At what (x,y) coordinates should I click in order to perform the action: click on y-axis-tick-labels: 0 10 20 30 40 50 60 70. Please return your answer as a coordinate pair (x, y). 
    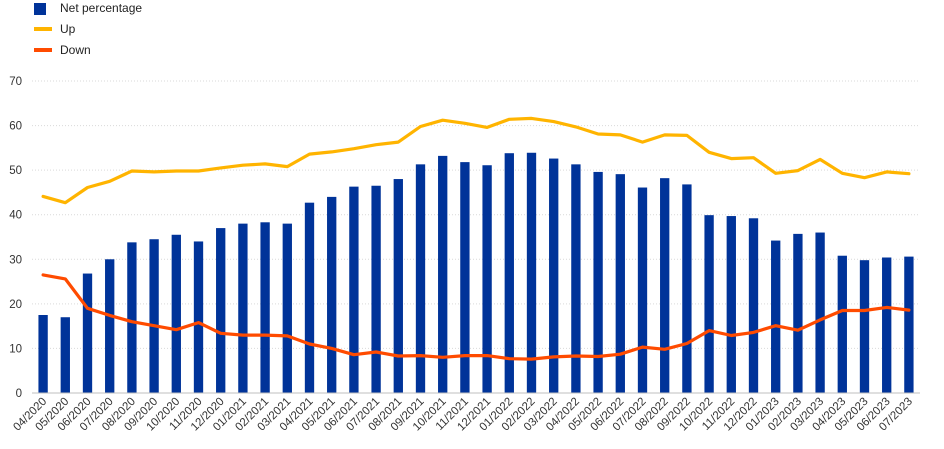
    Looking at the image, I should click on (15, 238).